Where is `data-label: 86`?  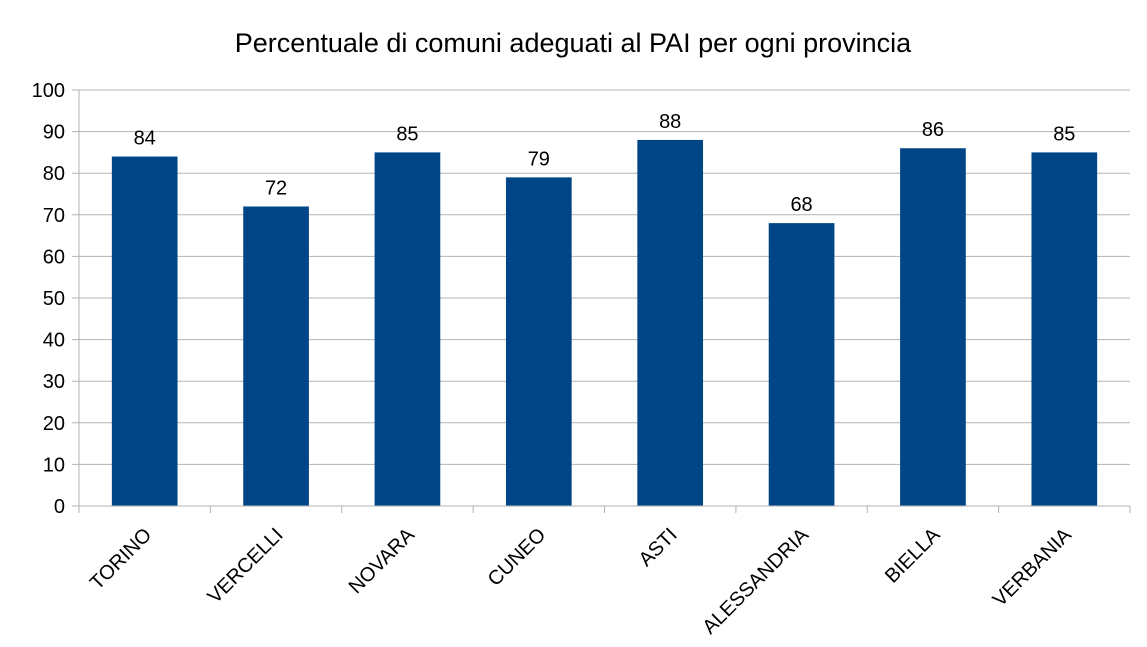 data-label: 86 is located at coordinates (933, 130).